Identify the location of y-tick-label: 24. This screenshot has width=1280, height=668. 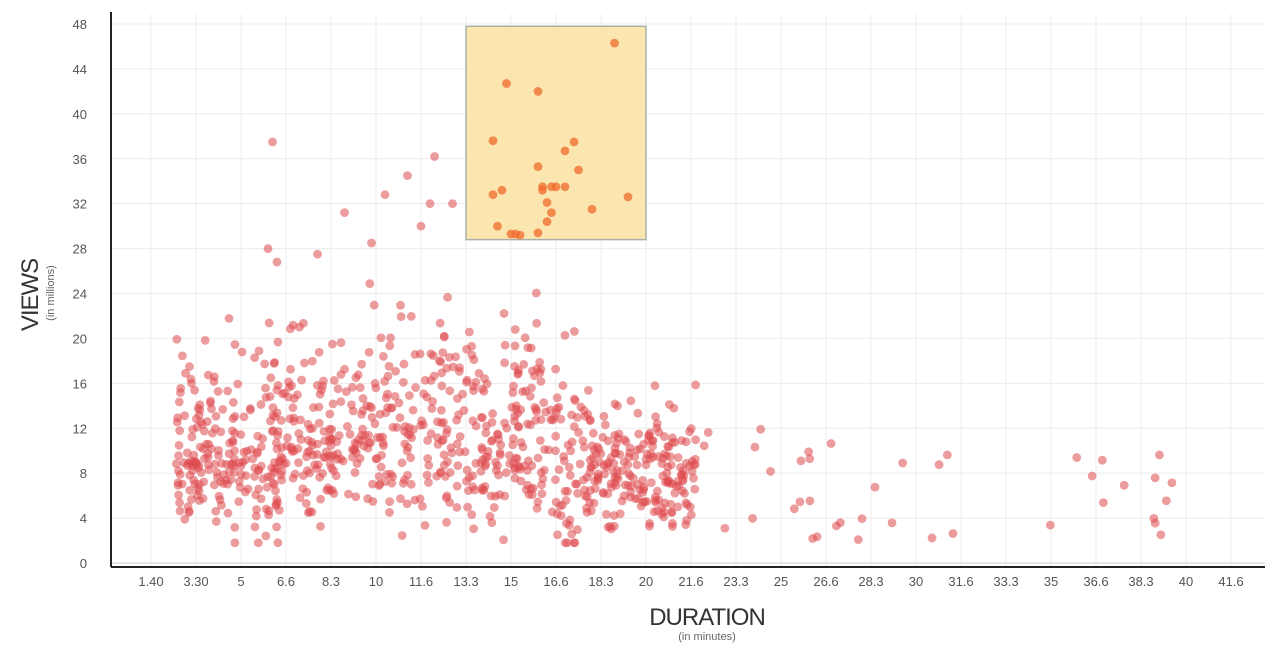
(80, 294).